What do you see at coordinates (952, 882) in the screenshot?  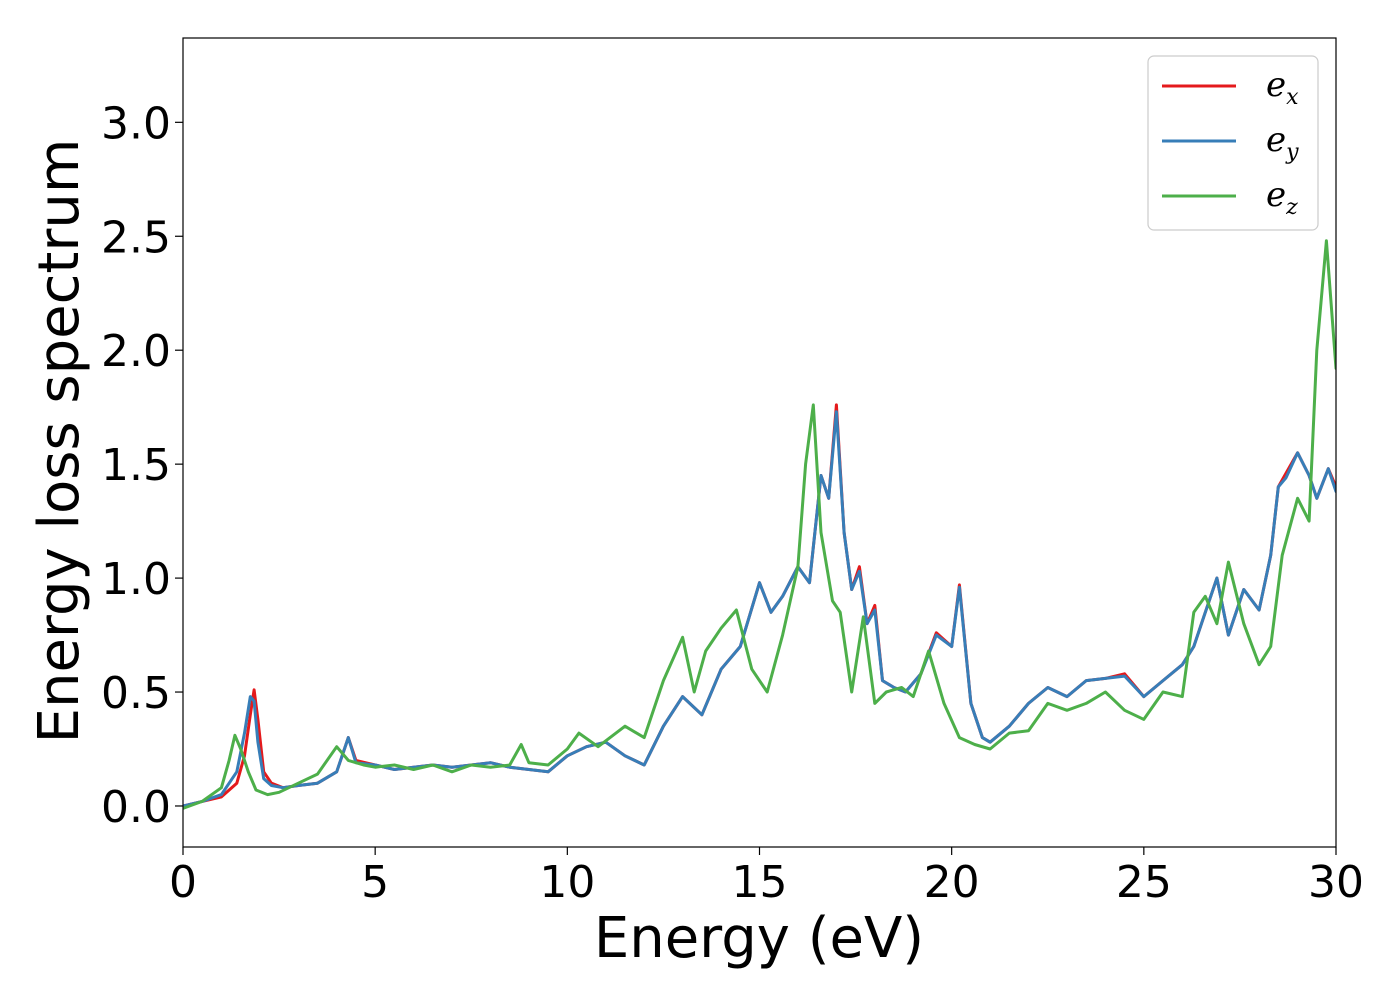 I see `x-tick-label: 20` at bounding box center [952, 882].